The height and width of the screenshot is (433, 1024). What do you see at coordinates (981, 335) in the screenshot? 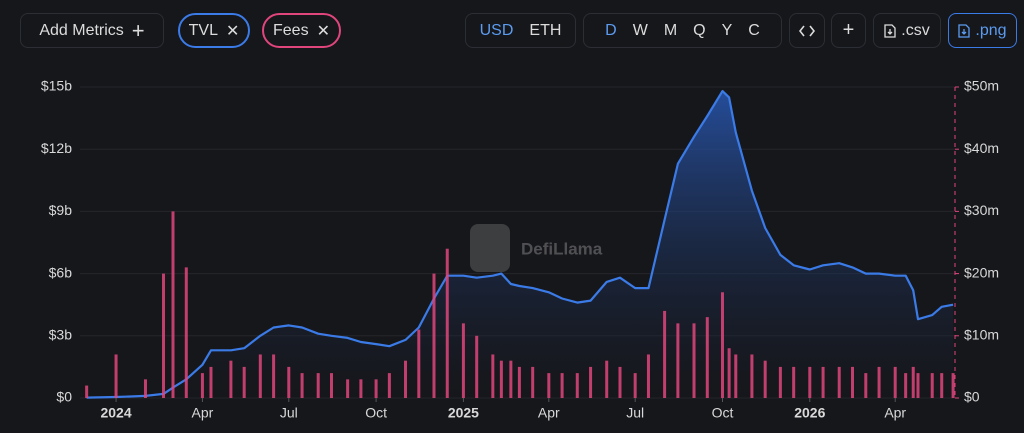
I see `y2-tick-label: $10m` at bounding box center [981, 335].